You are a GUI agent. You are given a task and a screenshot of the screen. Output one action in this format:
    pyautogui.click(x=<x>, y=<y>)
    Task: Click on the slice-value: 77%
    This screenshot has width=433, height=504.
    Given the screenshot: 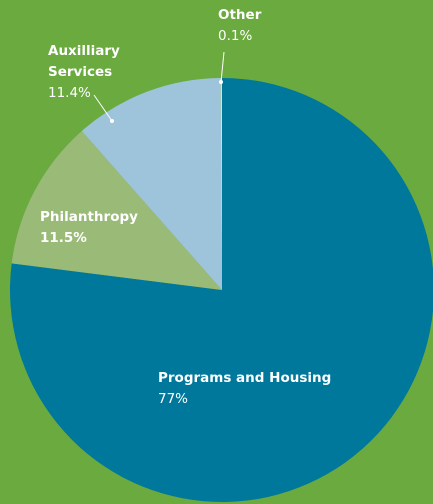 What is the action you would take?
    pyautogui.click(x=173, y=399)
    